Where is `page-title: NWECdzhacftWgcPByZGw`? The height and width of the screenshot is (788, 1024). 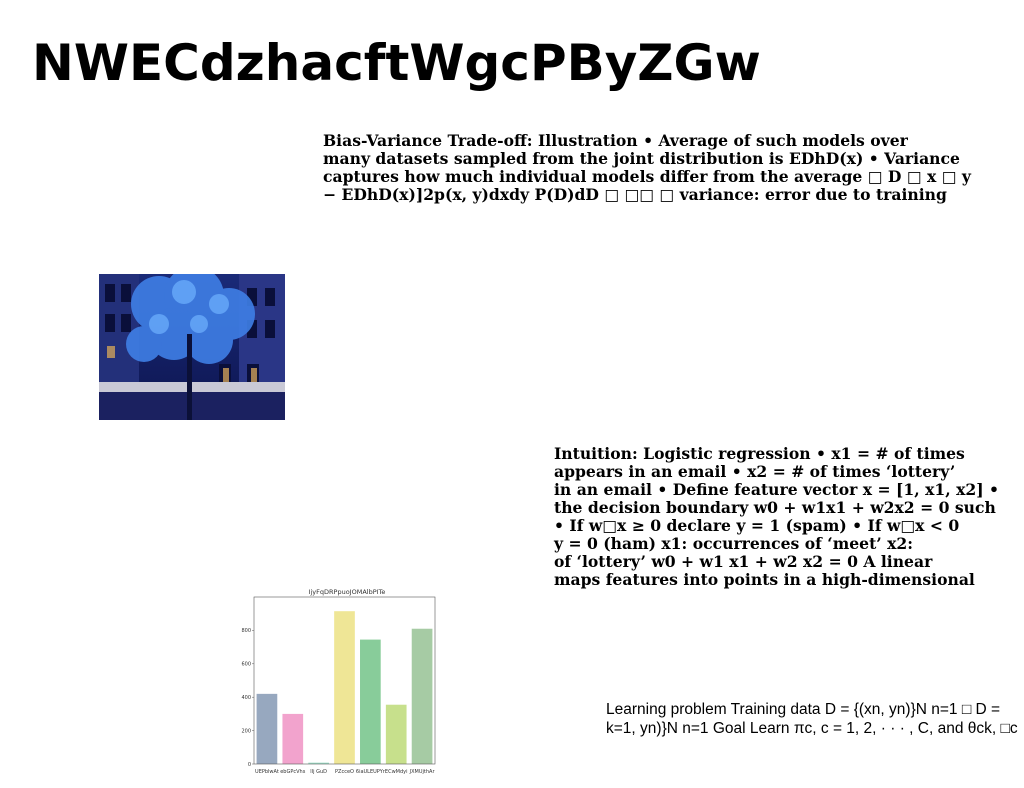 page-title: NWECdzhacftWgcPByZGw is located at coordinates (396, 63).